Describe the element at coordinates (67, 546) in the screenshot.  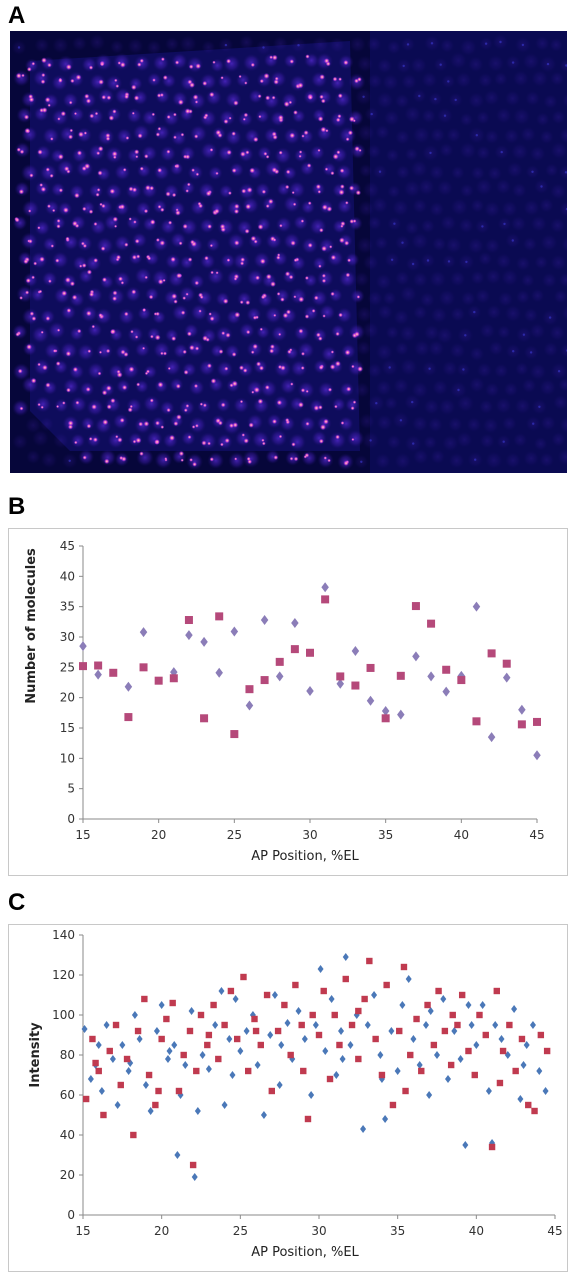
I see `chart-b-y-tick-label: 45` at that location.